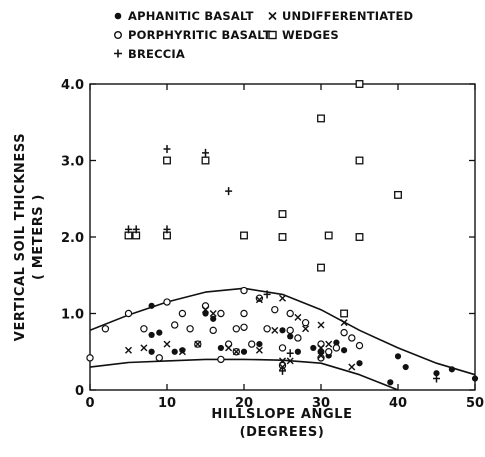 Image resolution: width=485 pixels, height=457 pixels. Describe the element at coordinates (20, 237) in the screenshot. I see `y-axis-label: VERTICAL SOIL THICKNESS` at that location.